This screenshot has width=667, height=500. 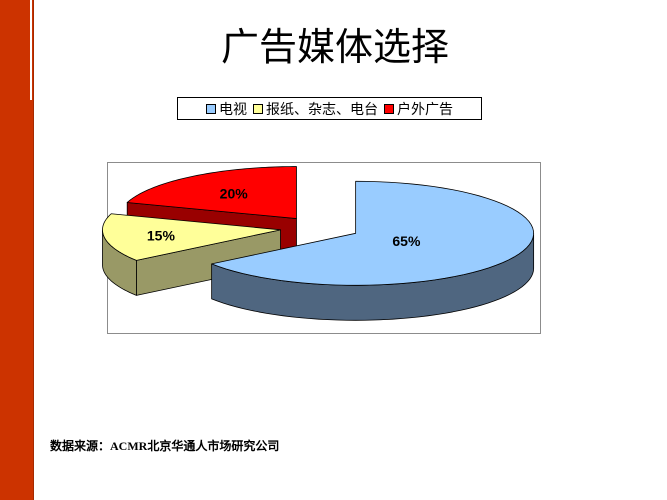 I want to click on accent-bar-notch, so click(x=31, y=50).